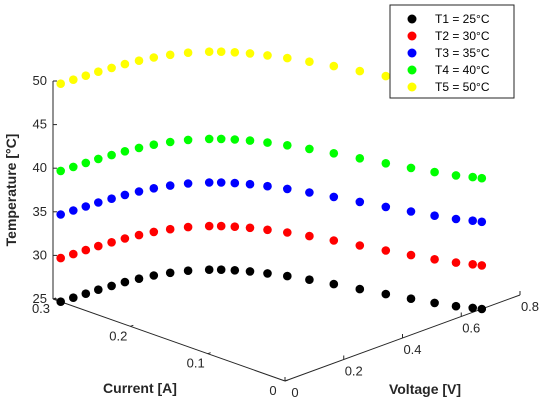 The height and width of the screenshot is (409, 550). What do you see at coordinates (425, 389) in the screenshot?
I see `y-axis-label: Voltage [V]` at bounding box center [425, 389].